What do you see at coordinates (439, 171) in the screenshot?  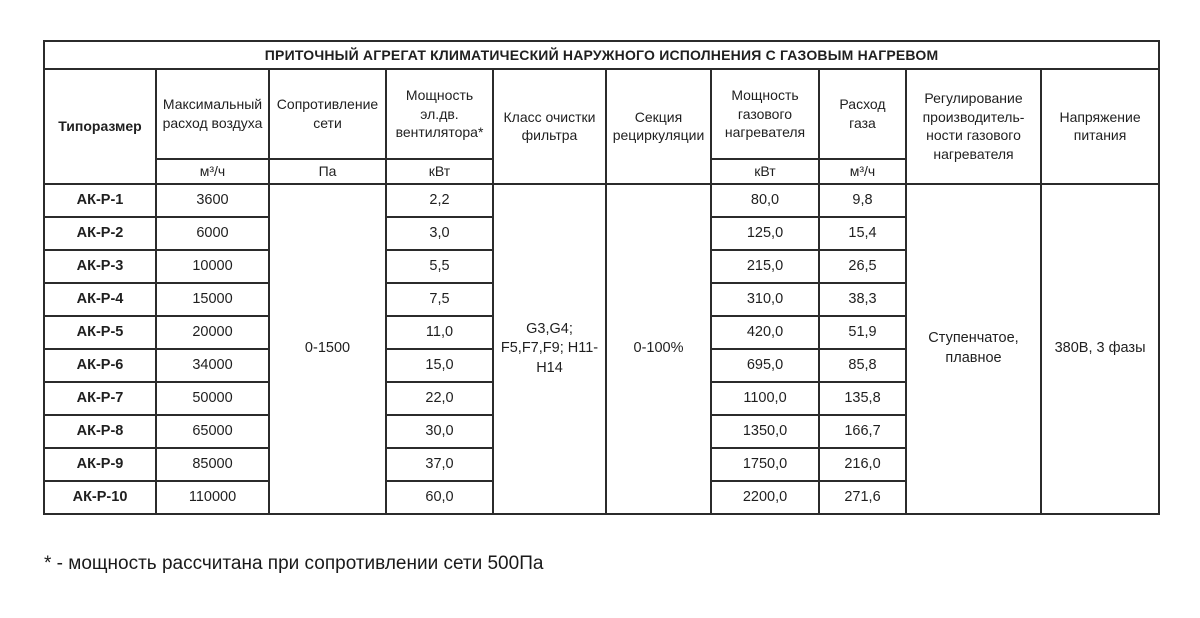 I see `unit-fan-power: кВт` at bounding box center [439, 171].